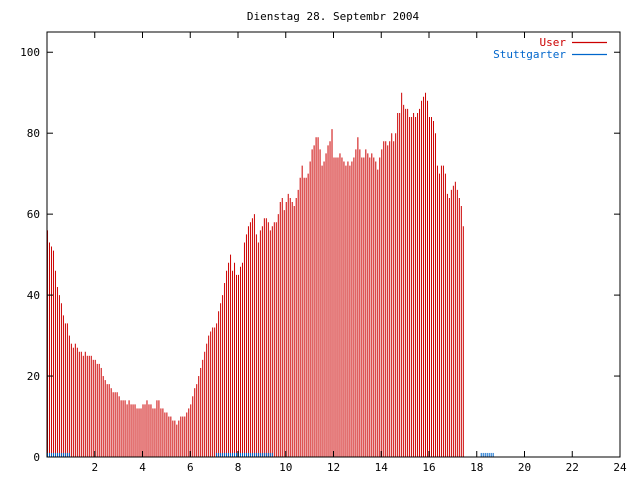 The height and width of the screenshot is (480, 640). I want to click on y-tick-label: 40, so click(33, 295).